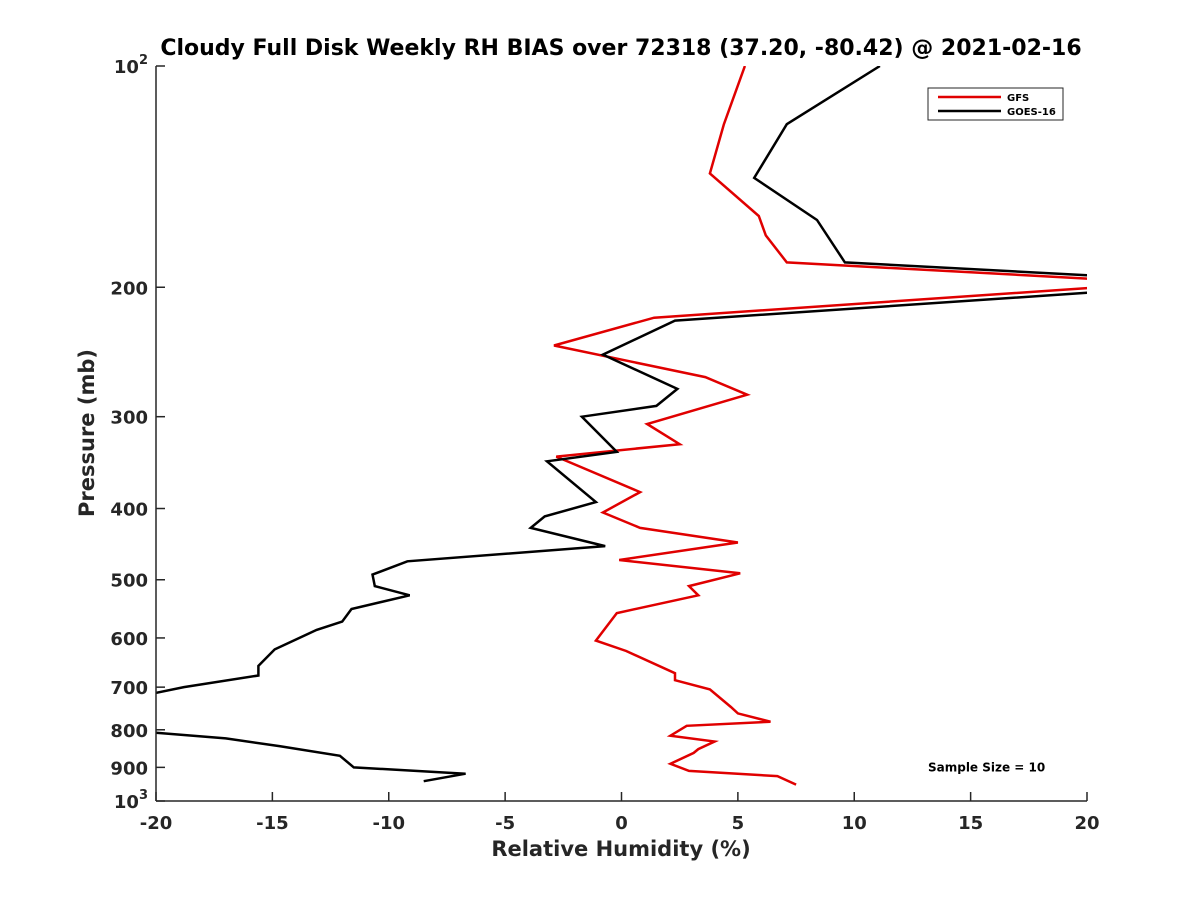 This screenshot has width=1200, height=900. Describe the element at coordinates (87, 433) in the screenshot. I see `y-axis-label: Pressure (mb)` at that location.